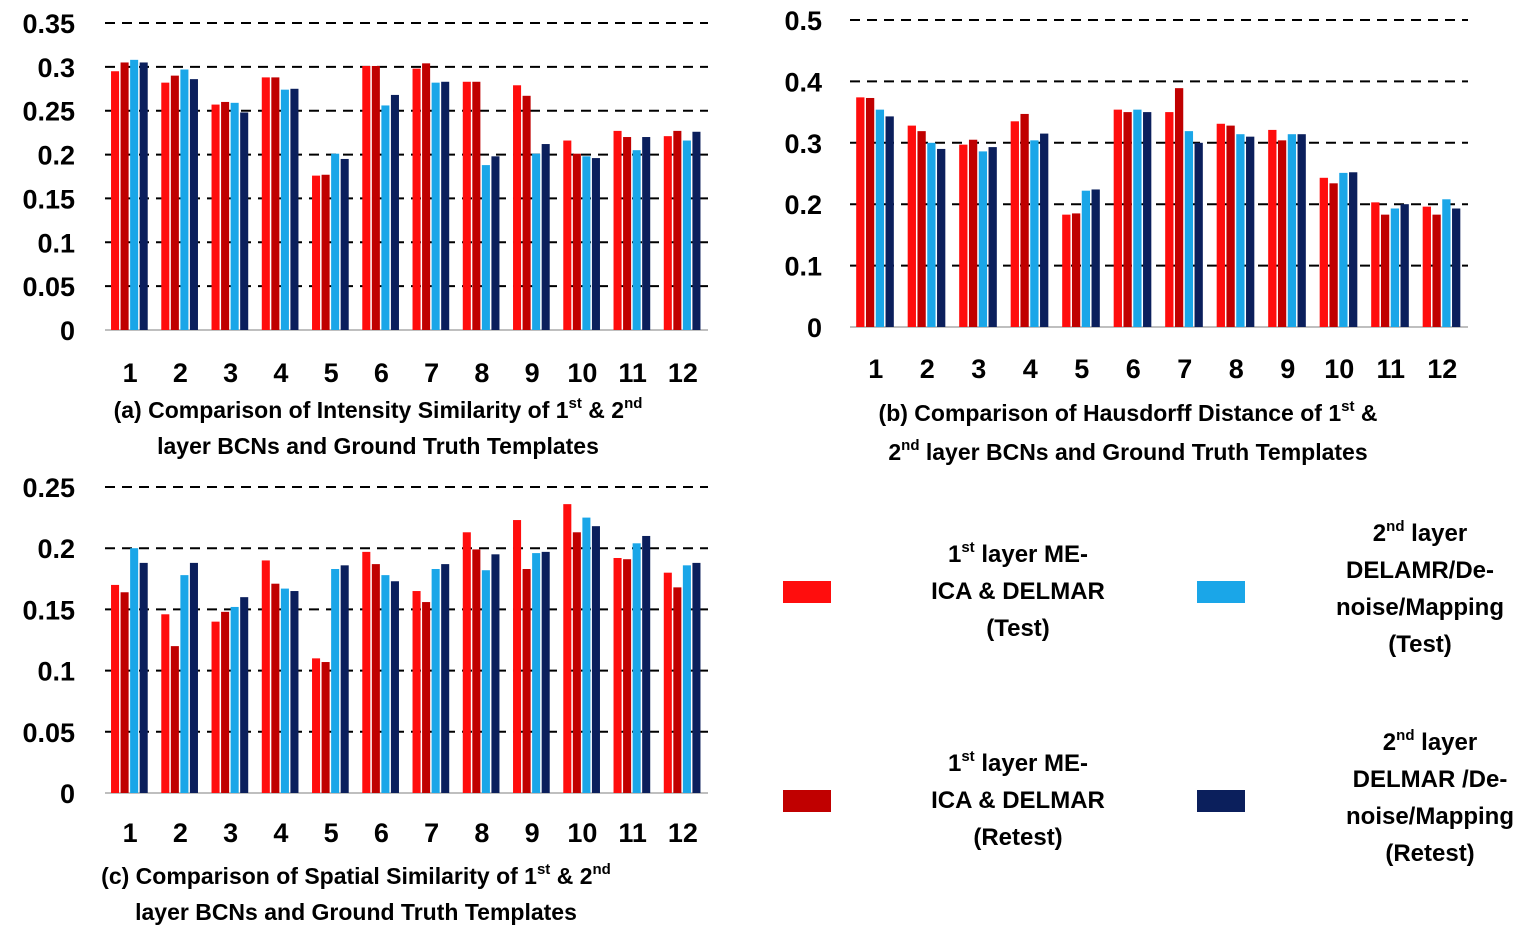 This screenshot has height=927, width=1535. I want to click on y-tick-label: 0, so click(67, 794).